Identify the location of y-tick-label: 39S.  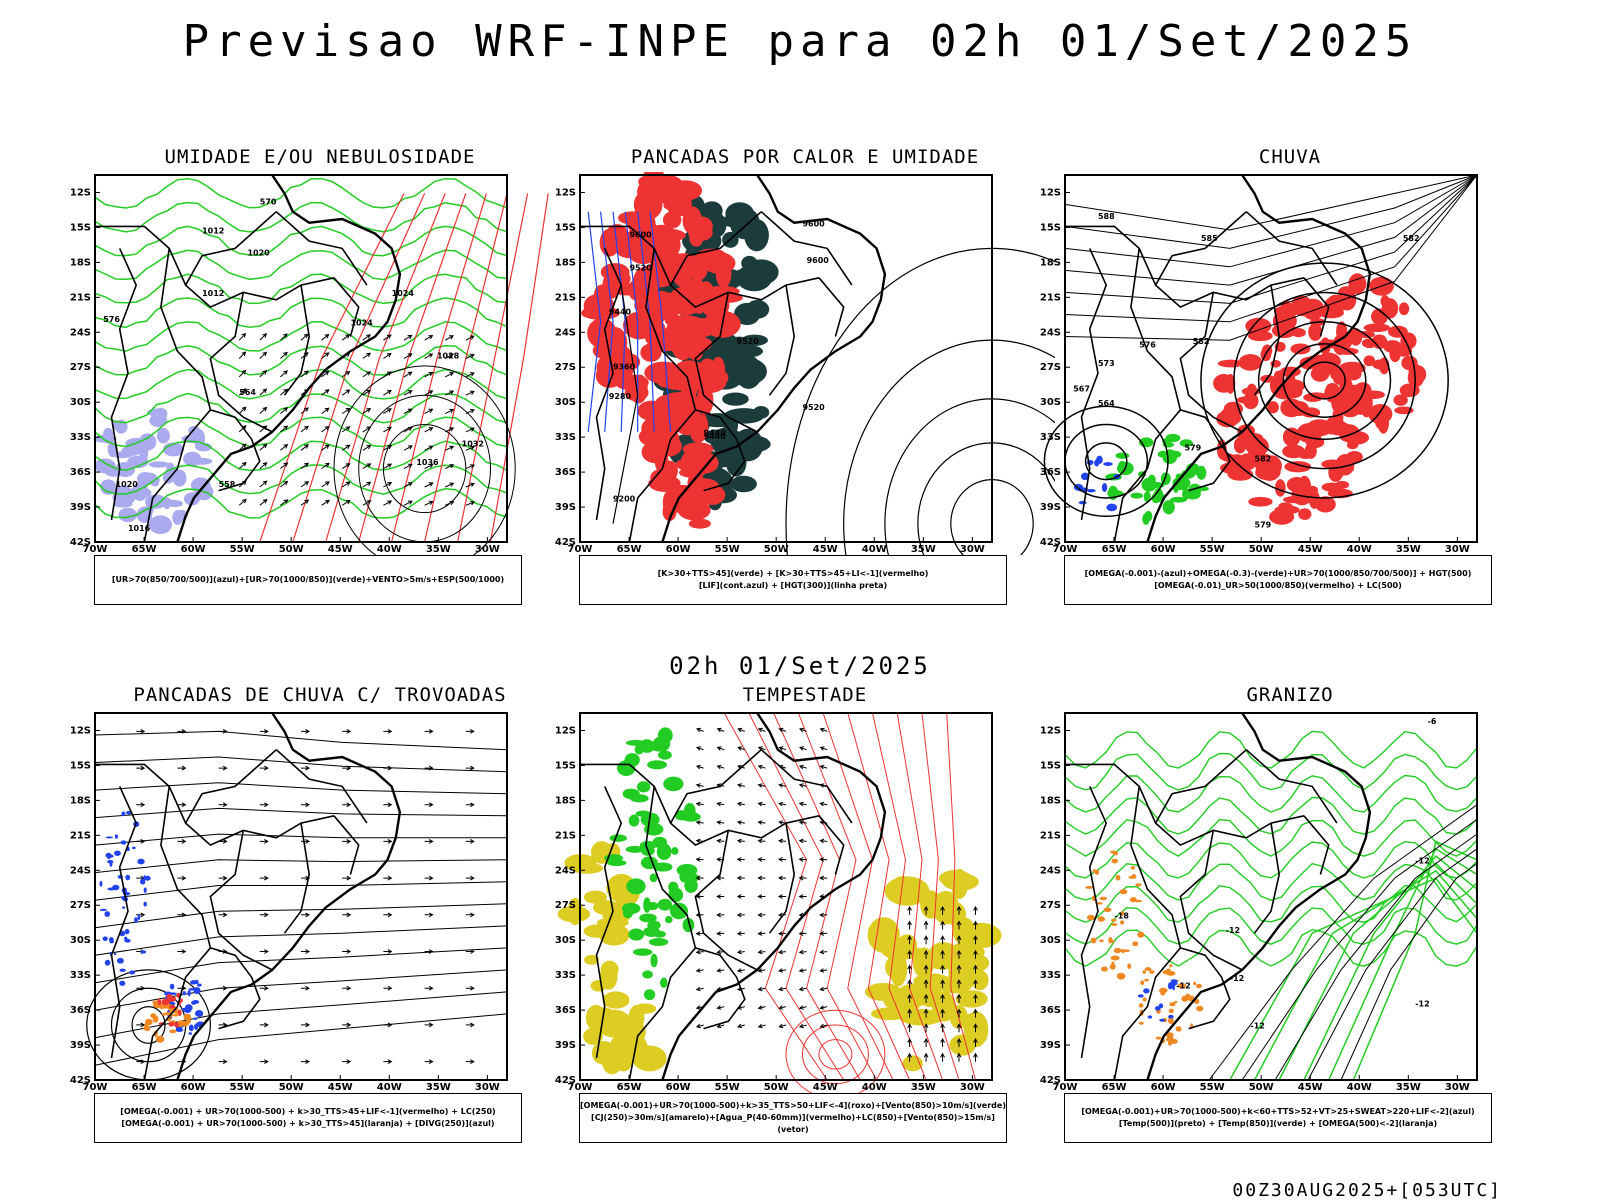
(565, 1045).